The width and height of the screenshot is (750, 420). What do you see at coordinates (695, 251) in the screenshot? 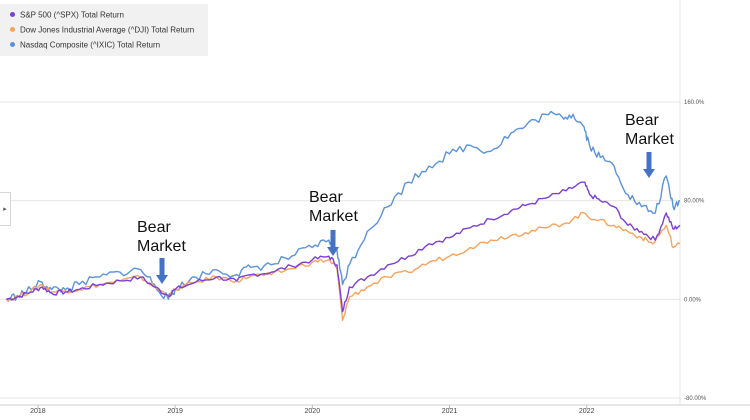
I see `y-axis-labels: 160.0% 80.00% 0.00% -80.00%` at bounding box center [695, 251].